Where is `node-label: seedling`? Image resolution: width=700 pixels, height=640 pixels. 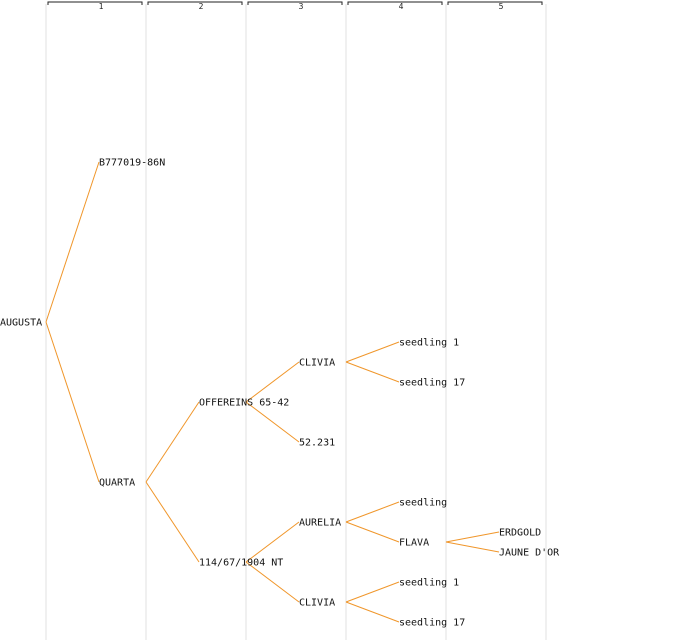
node-label: seedling is located at coordinates (423, 503).